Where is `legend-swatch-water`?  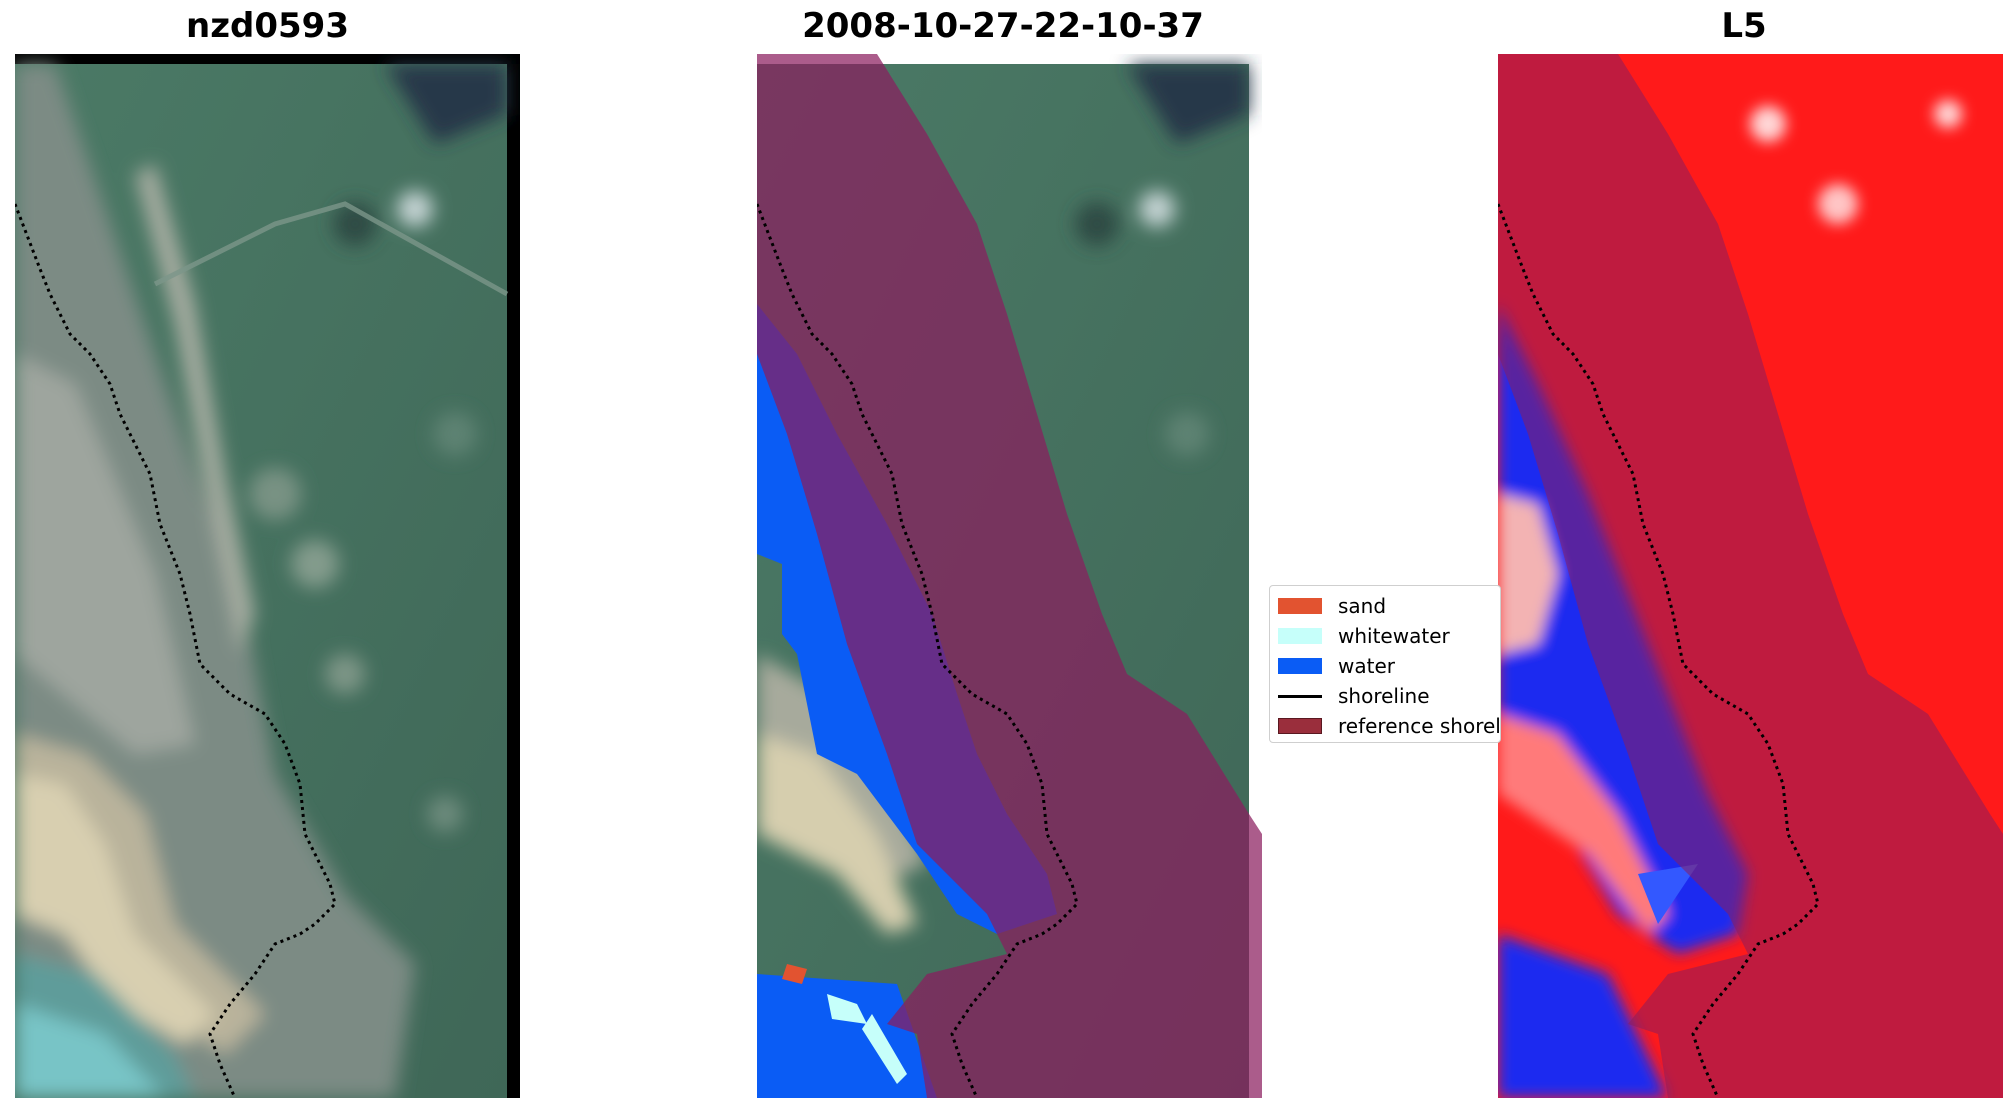
legend-swatch-water is located at coordinates (1300, 666).